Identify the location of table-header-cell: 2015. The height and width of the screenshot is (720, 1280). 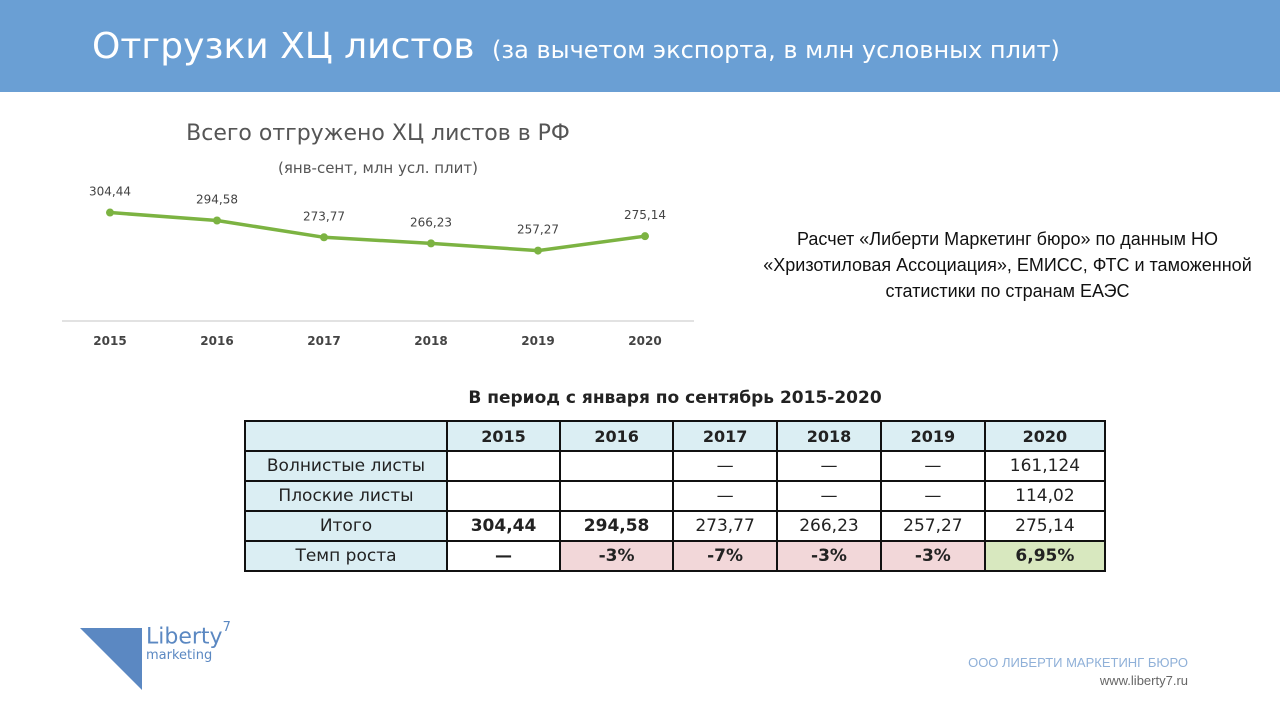
(503, 436).